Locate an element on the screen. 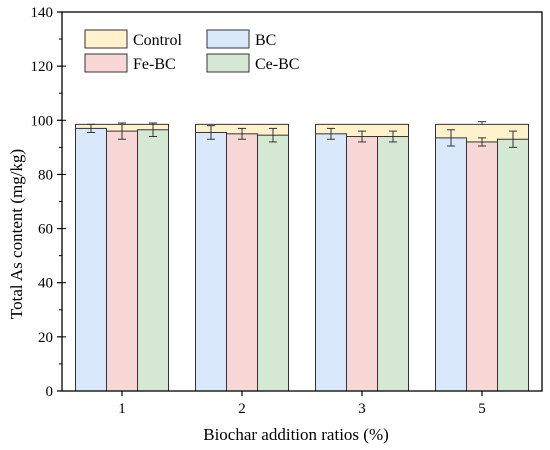  y-axis-title: Total As content (mg/kg) is located at coordinates (16, 234).